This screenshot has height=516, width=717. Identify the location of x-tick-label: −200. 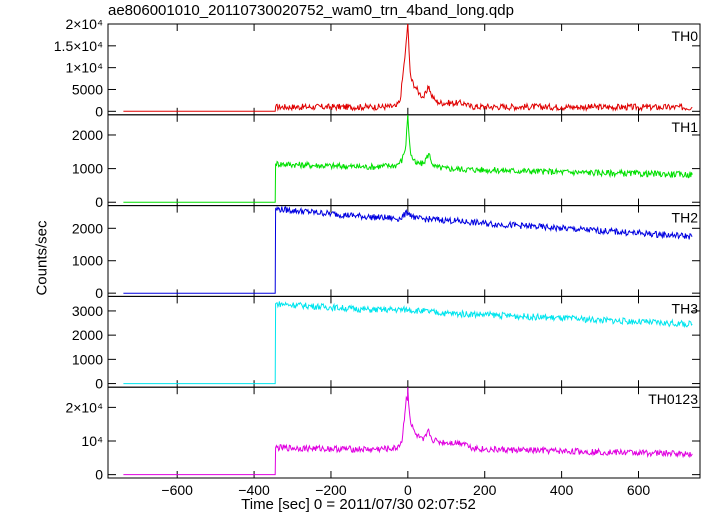
(331, 490).